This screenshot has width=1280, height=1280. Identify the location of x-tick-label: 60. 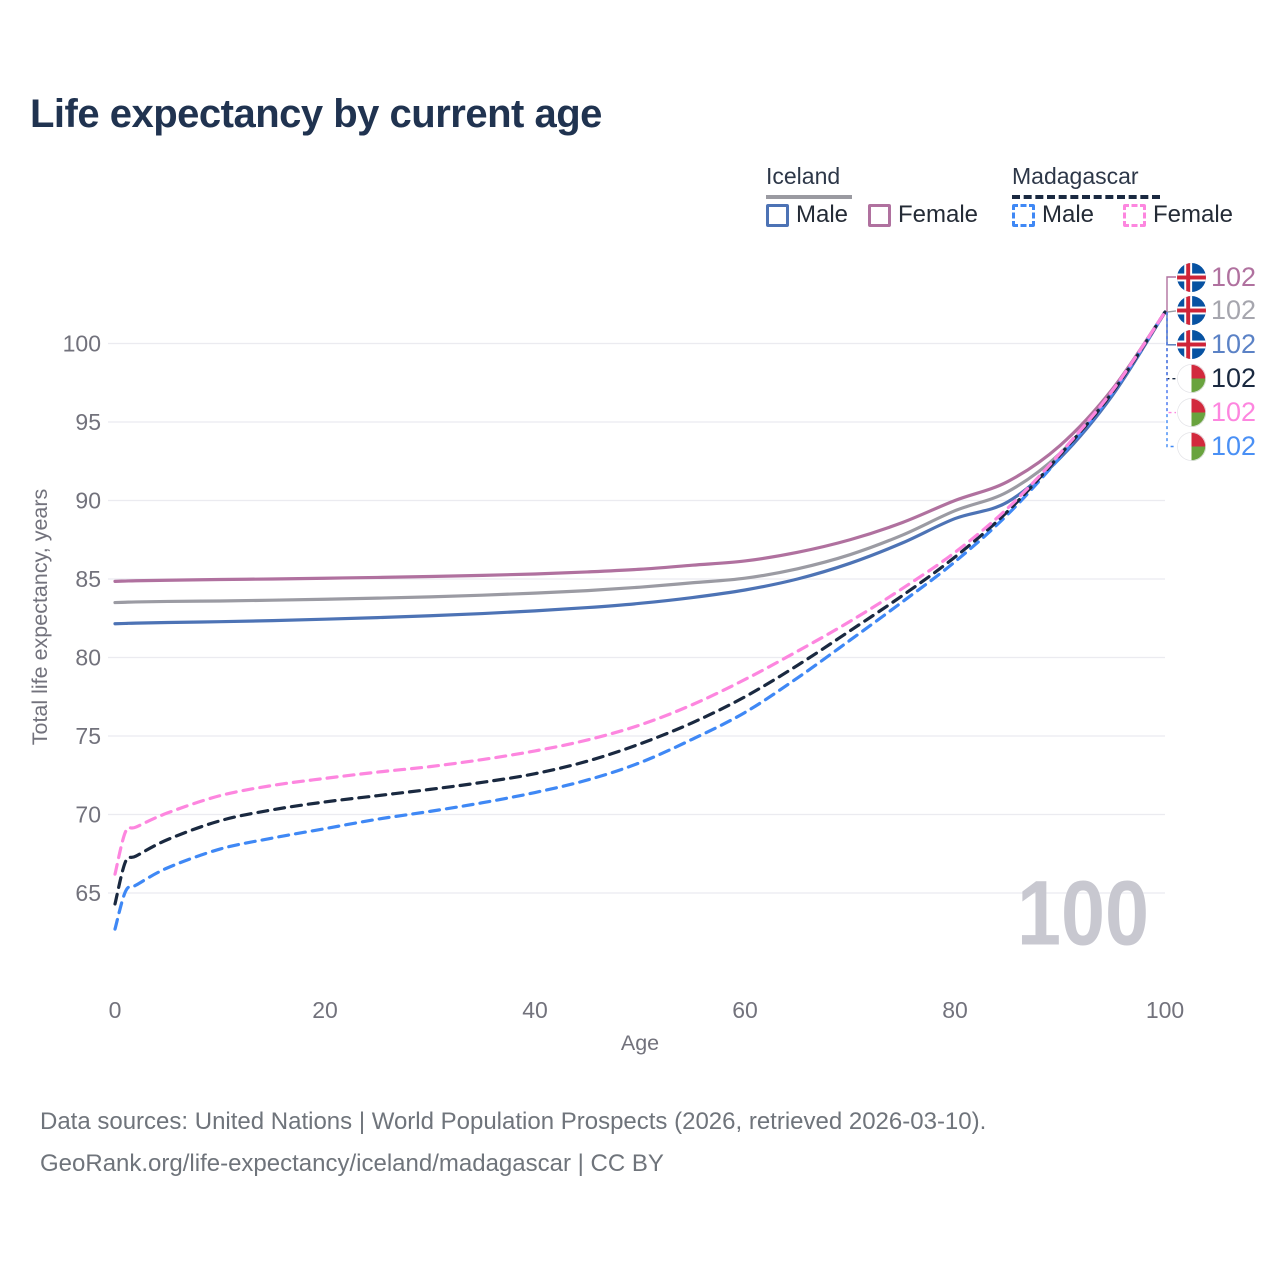
(745, 1010).